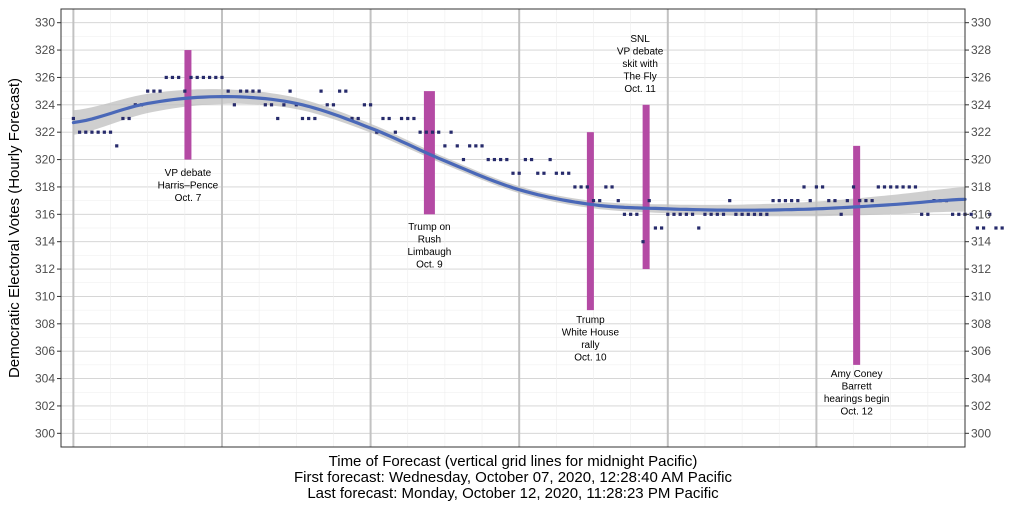  What do you see at coordinates (45, 160) in the screenshot?
I see `y-tick-label-left: 320` at bounding box center [45, 160].